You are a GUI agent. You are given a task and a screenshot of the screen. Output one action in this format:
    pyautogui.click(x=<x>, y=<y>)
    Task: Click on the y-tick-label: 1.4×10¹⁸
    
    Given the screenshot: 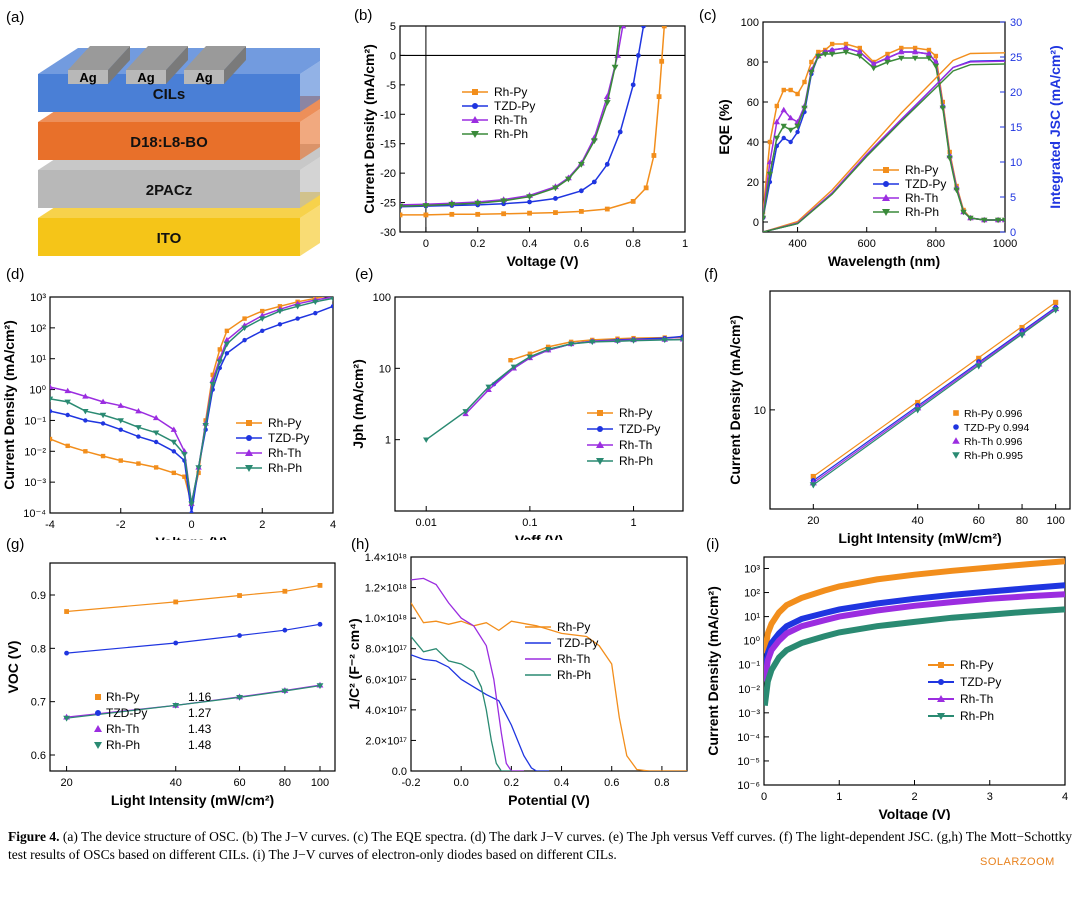 What is the action you would take?
    pyautogui.click(x=386, y=558)
    